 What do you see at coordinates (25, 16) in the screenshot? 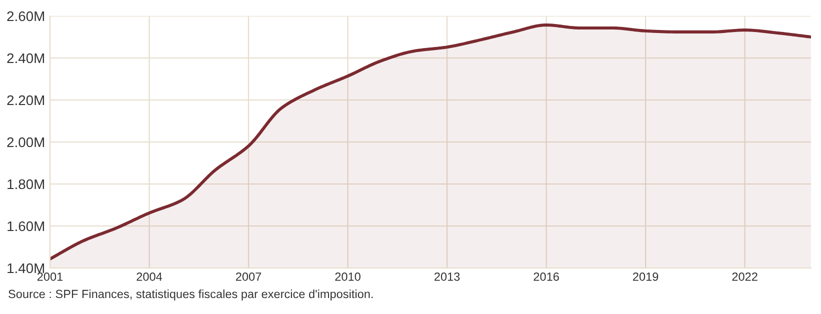
I see `y-tick-label: 2.60M` at bounding box center [25, 16].